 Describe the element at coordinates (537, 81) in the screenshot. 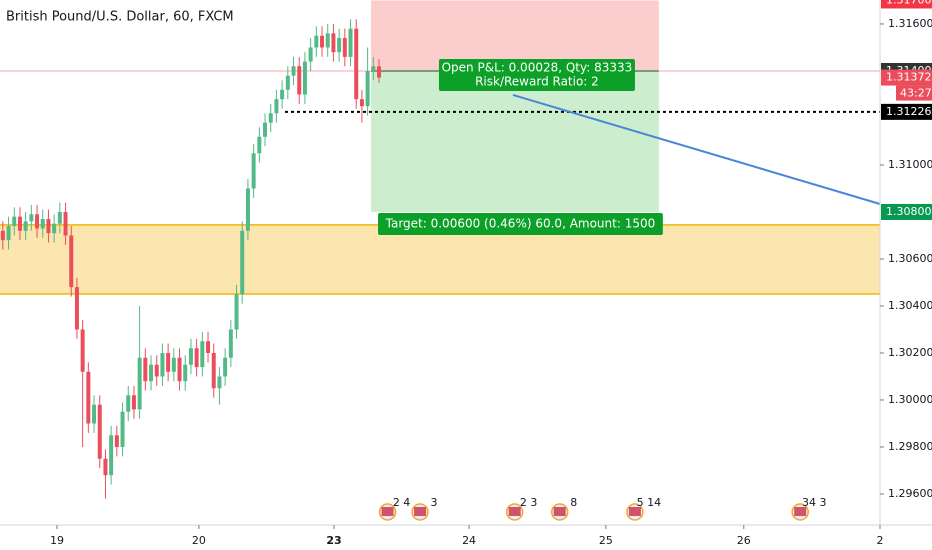

I see `rr-text: Risk/Reward Ratio: 2` at that location.